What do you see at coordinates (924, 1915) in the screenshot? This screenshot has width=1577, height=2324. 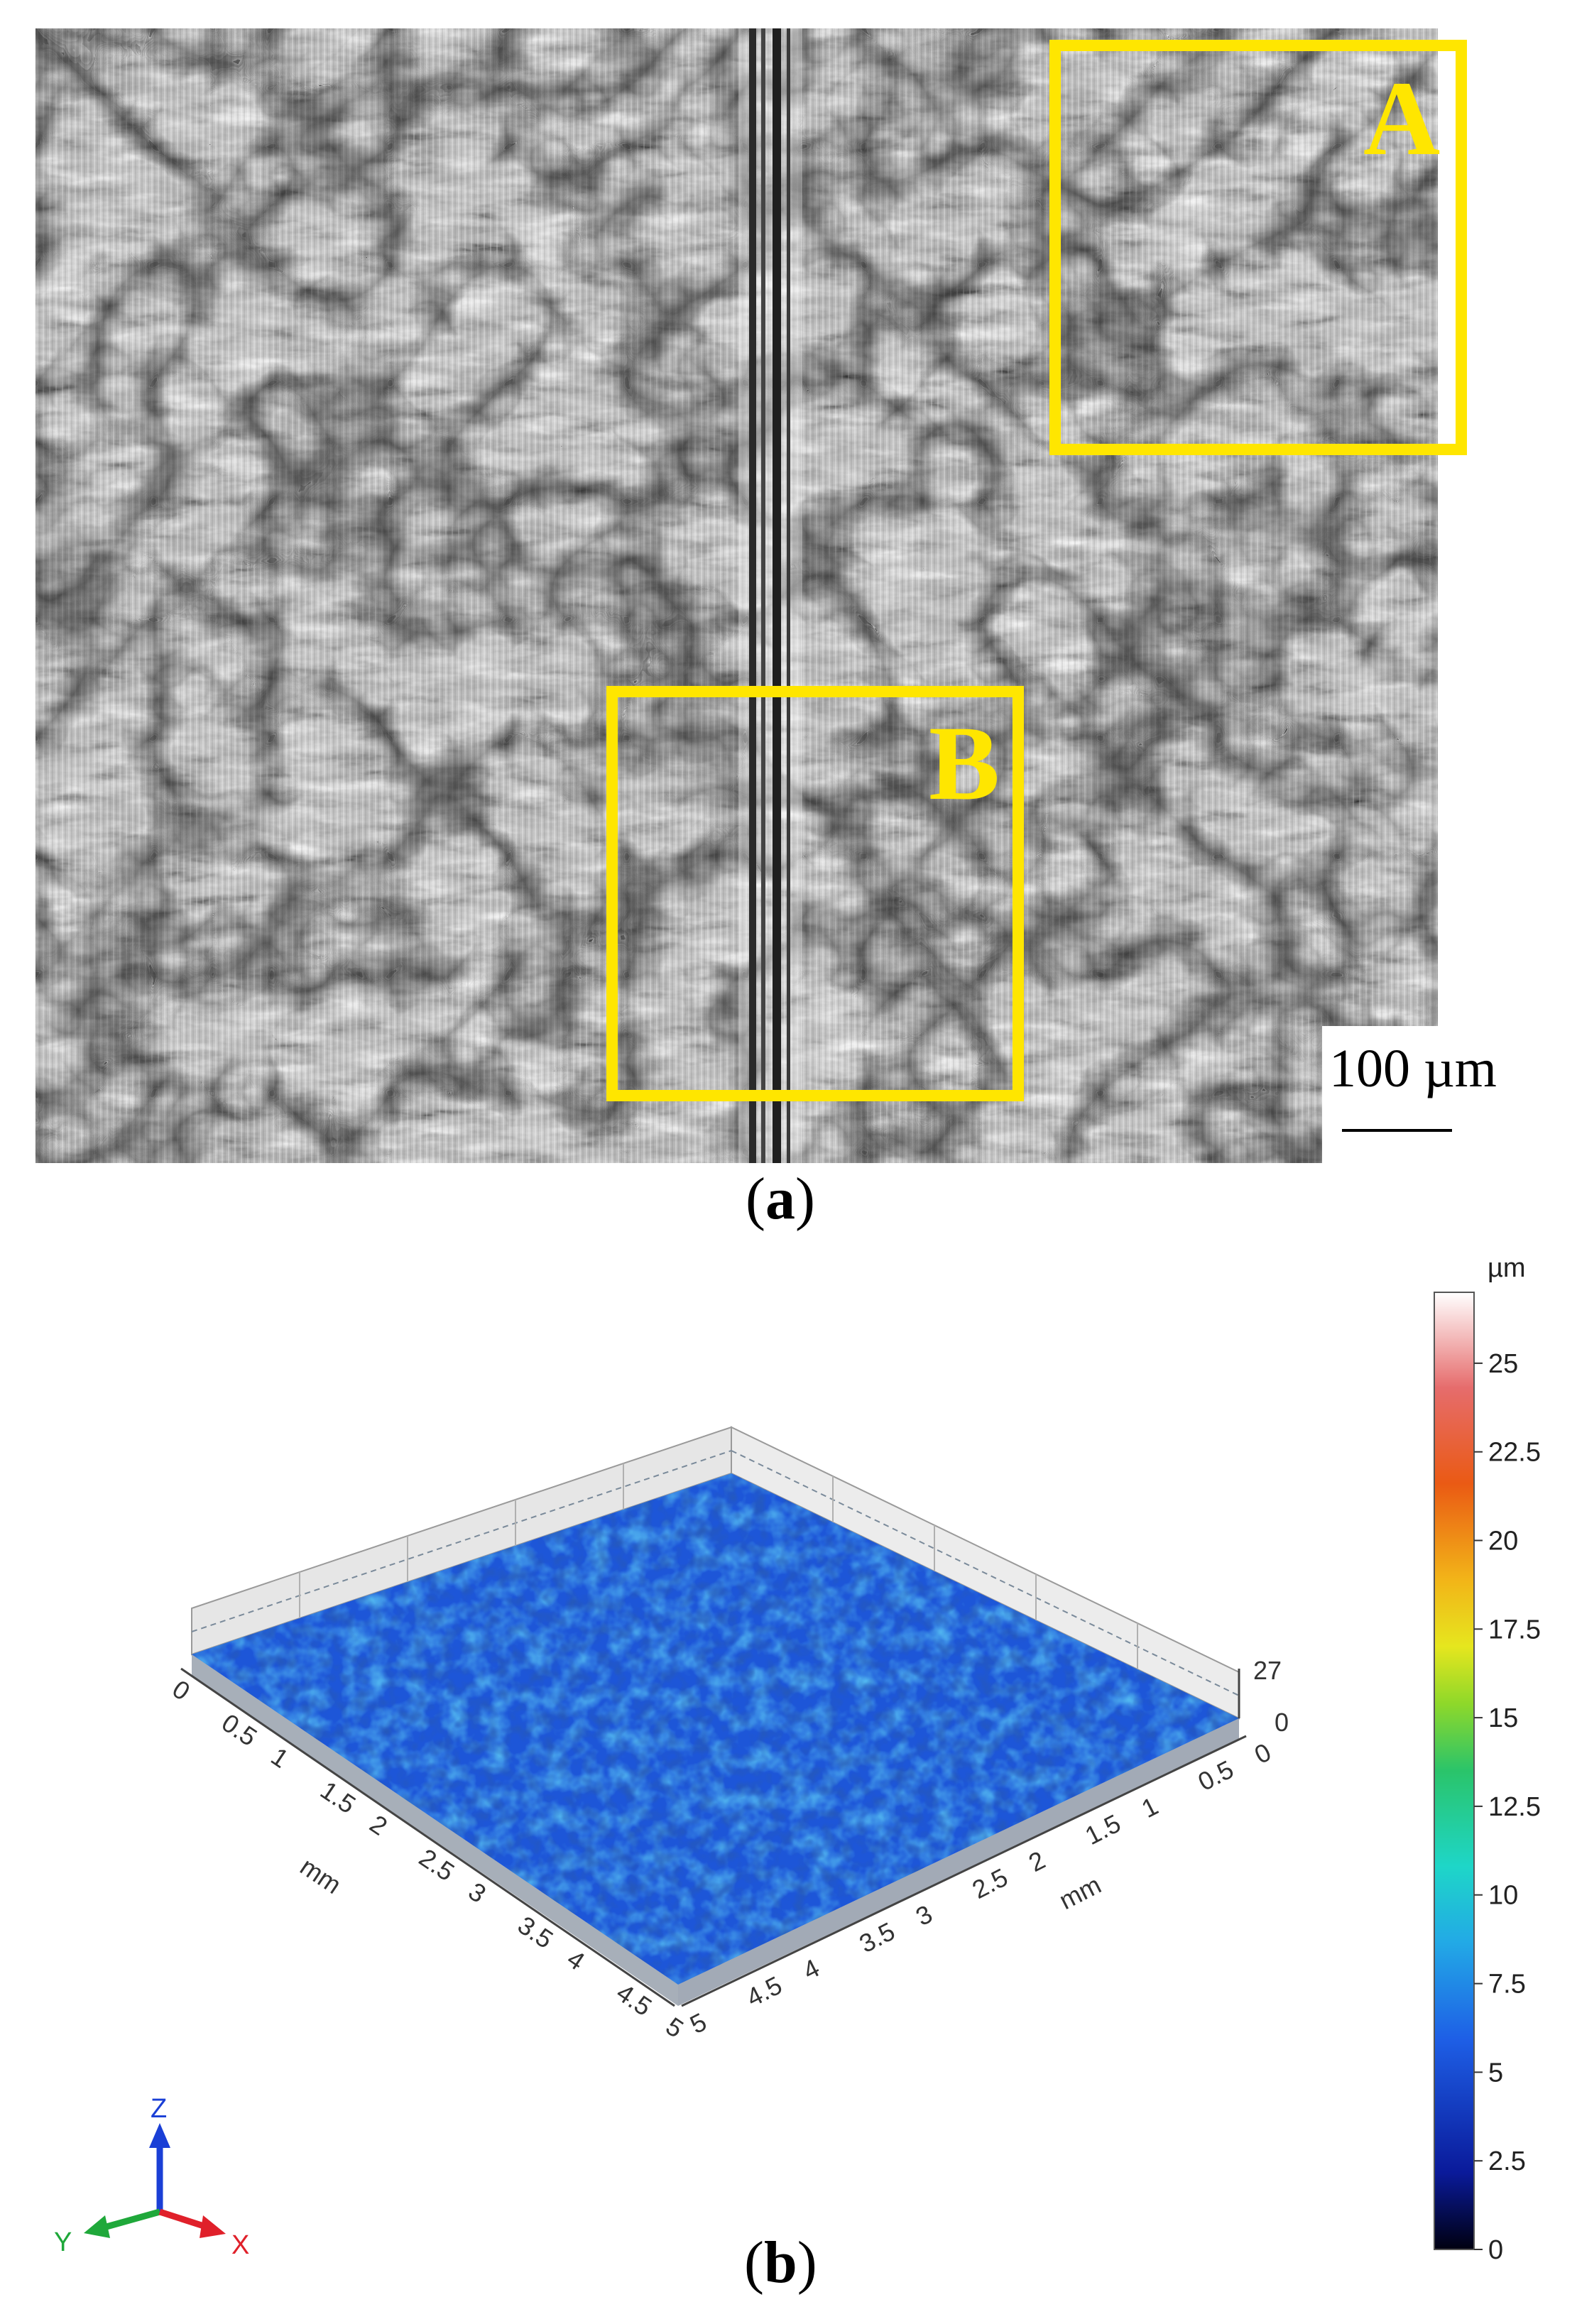 I see `y-axis-tick-label: 3` at bounding box center [924, 1915].